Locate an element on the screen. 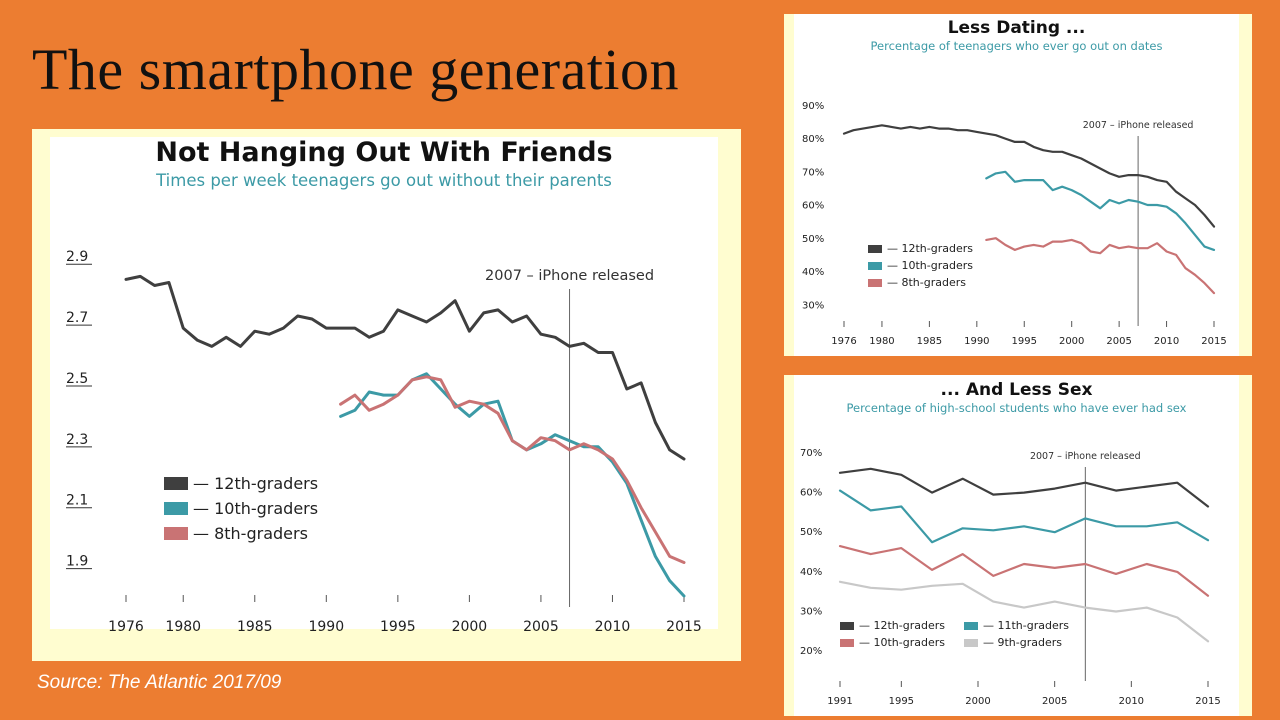 The width and height of the screenshot is (1280, 720). y-tick-label: 2.9 is located at coordinates (77, 257).